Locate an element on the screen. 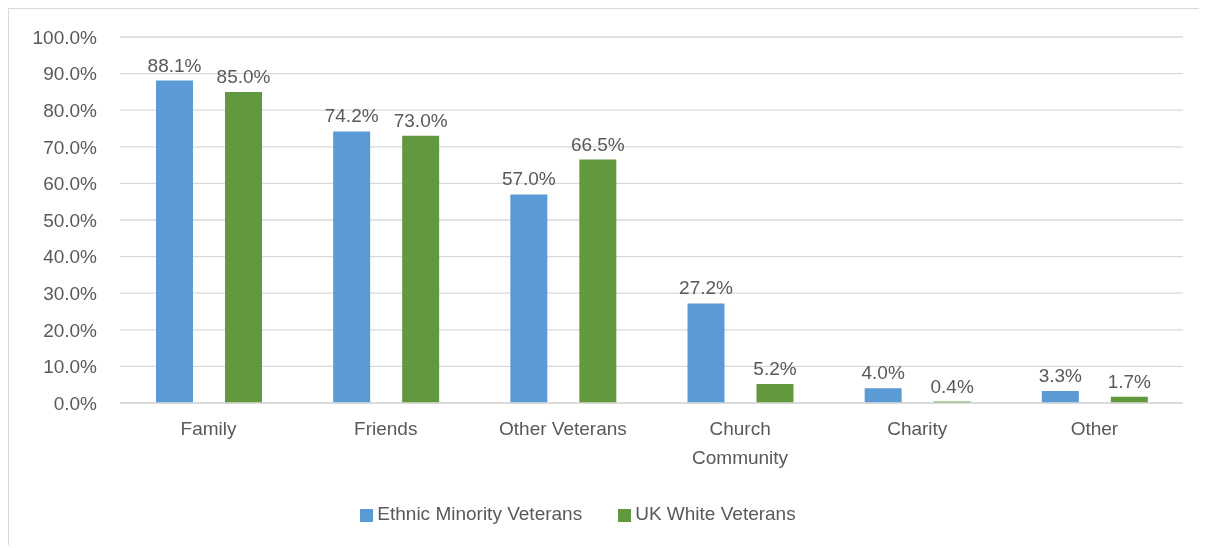 Image resolution: width=1205 pixels, height=548 pixels. y-tick-label: 80.0% is located at coordinates (70, 110).